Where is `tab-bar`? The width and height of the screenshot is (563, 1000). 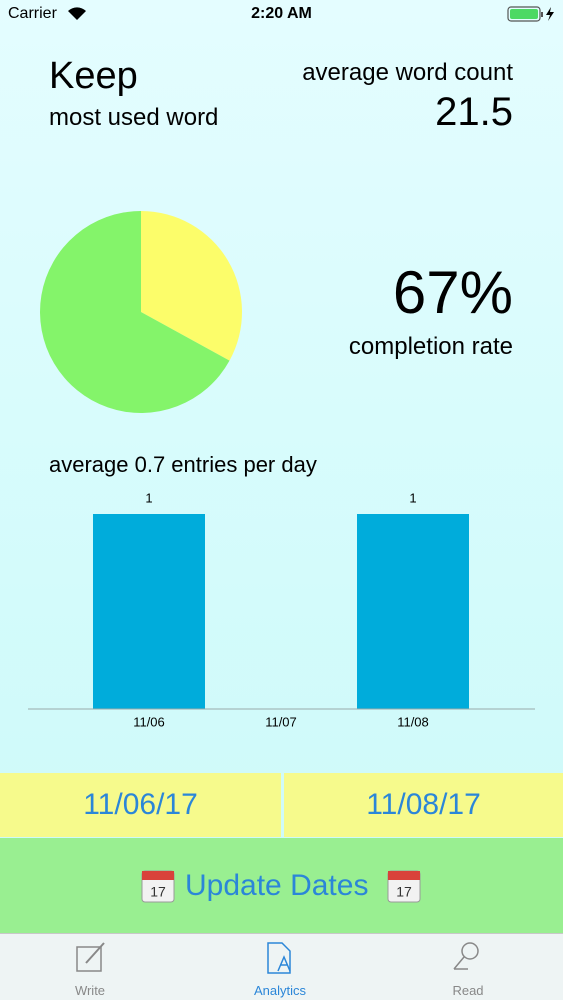
tab-bar is located at coordinates (281, 966).